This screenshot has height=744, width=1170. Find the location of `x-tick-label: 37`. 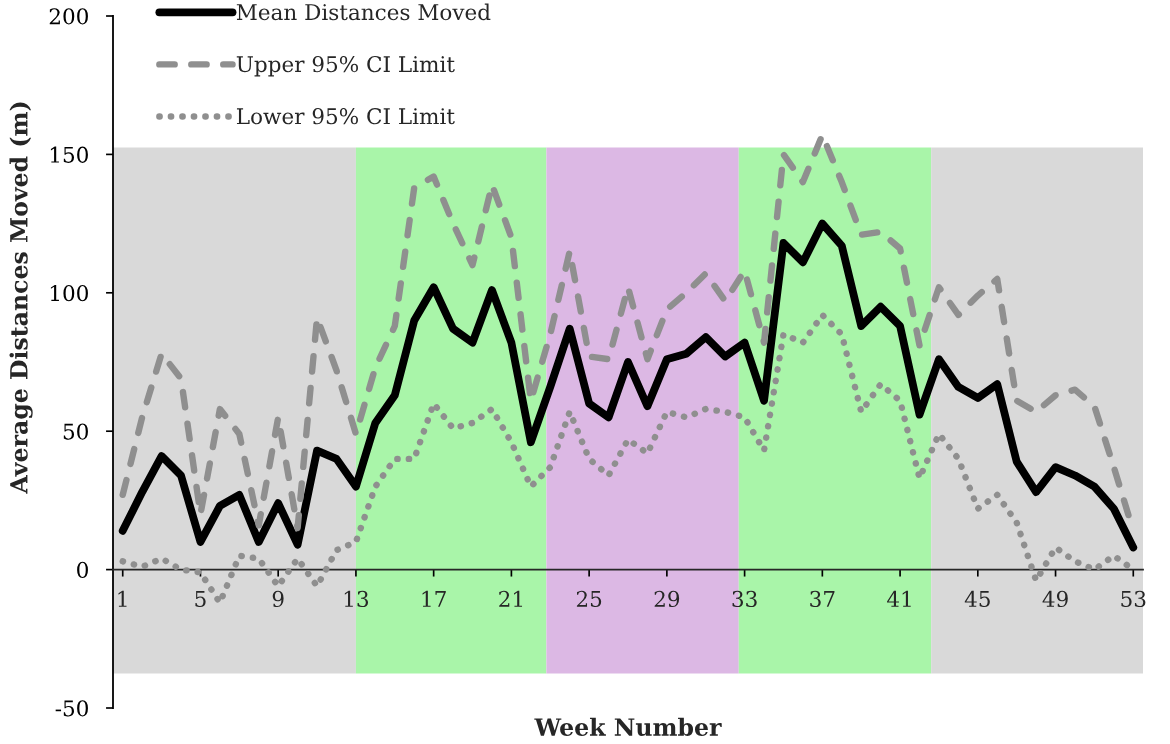

x-tick-label: 37 is located at coordinates (822, 599).